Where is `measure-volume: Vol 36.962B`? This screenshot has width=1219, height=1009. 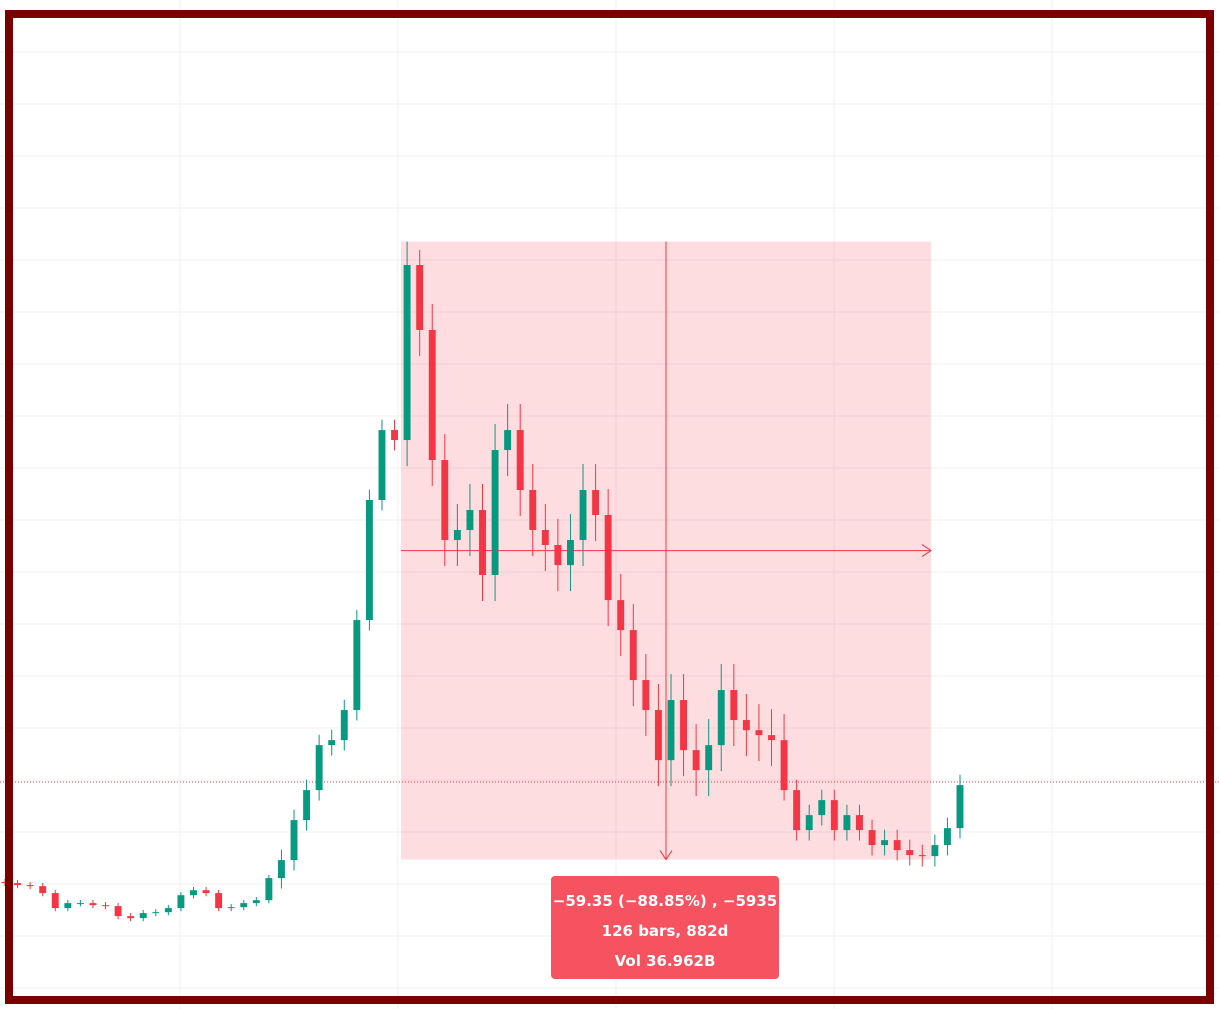
measure-volume: Vol 36.962B is located at coordinates (665, 961).